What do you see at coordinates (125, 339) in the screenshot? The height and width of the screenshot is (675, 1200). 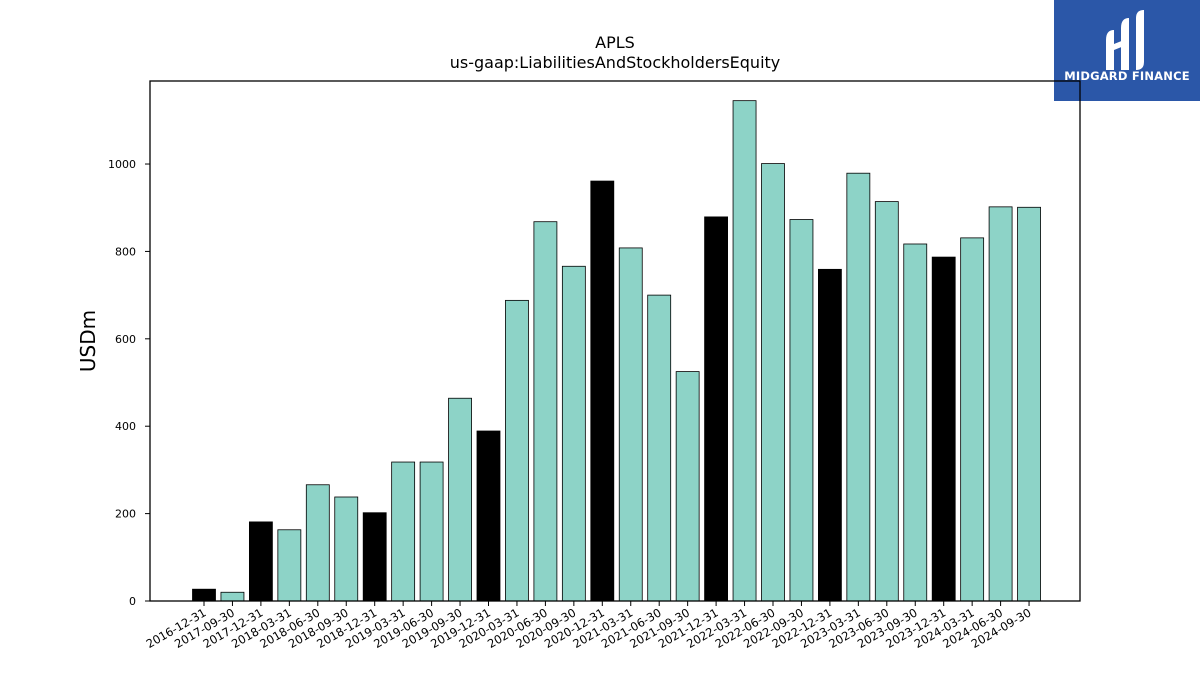 I see `y-tick-label: 600` at bounding box center [125, 339].